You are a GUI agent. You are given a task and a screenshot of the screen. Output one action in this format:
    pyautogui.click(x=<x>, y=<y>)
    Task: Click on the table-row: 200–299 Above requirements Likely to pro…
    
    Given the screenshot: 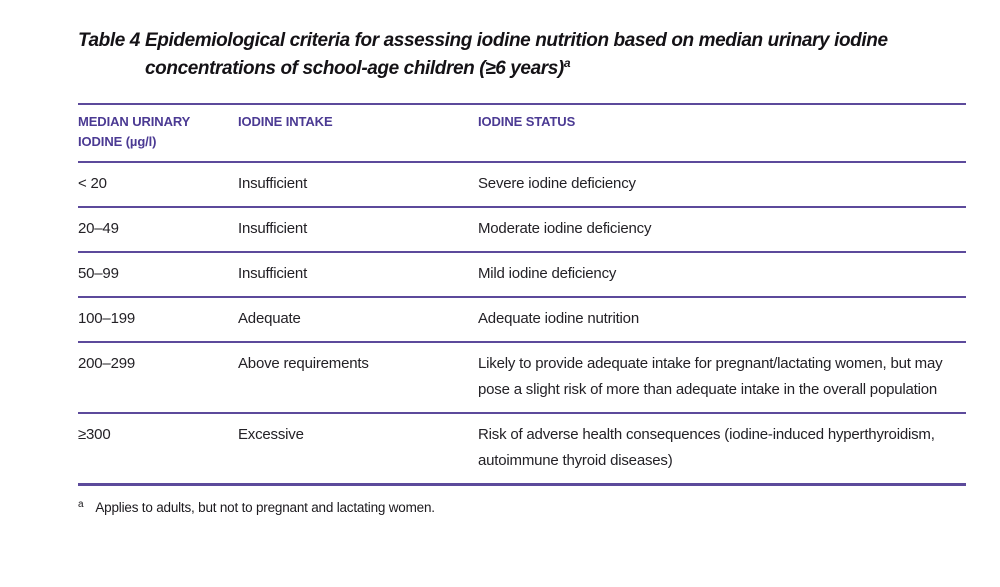 What is the action you would take?
    pyautogui.click(x=522, y=378)
    